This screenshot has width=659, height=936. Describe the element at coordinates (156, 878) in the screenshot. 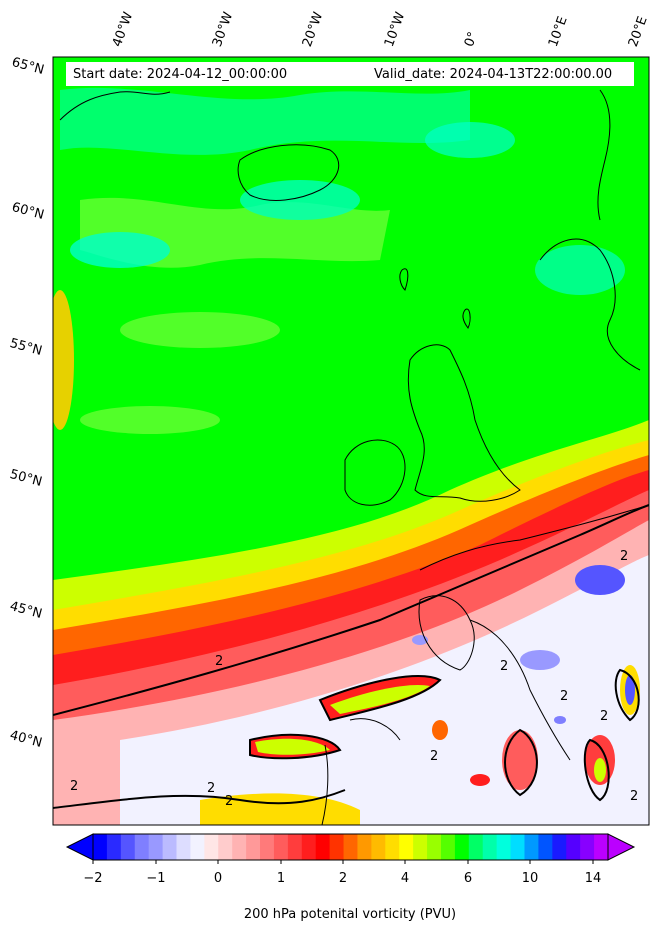

I see `colorbar-tick: −1` at that location.